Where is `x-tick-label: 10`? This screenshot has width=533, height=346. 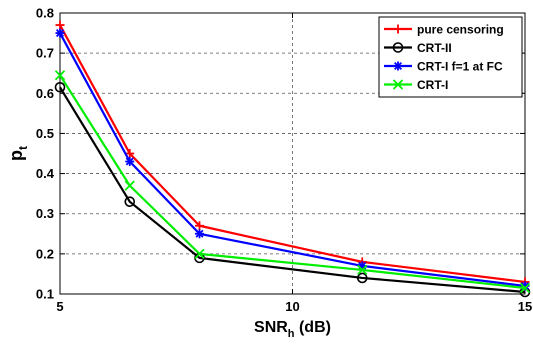 x-tick-label: 10 is located at coordinates (292, 306).